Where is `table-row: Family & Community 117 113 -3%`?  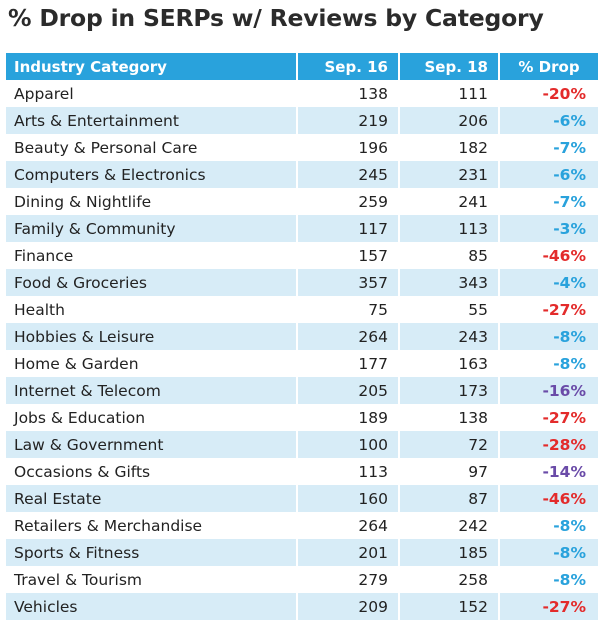
table-row: Family & Community 117 113 -3% is located at coordinates (302, 228).